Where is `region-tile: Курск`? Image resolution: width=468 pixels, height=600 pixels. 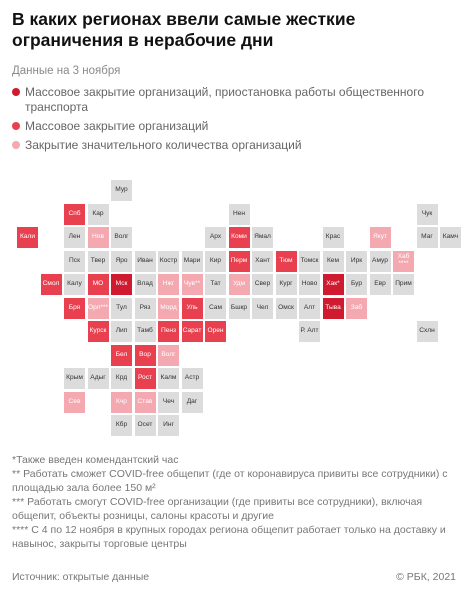
region-tile: Курск is located at coordinates (98, 331).